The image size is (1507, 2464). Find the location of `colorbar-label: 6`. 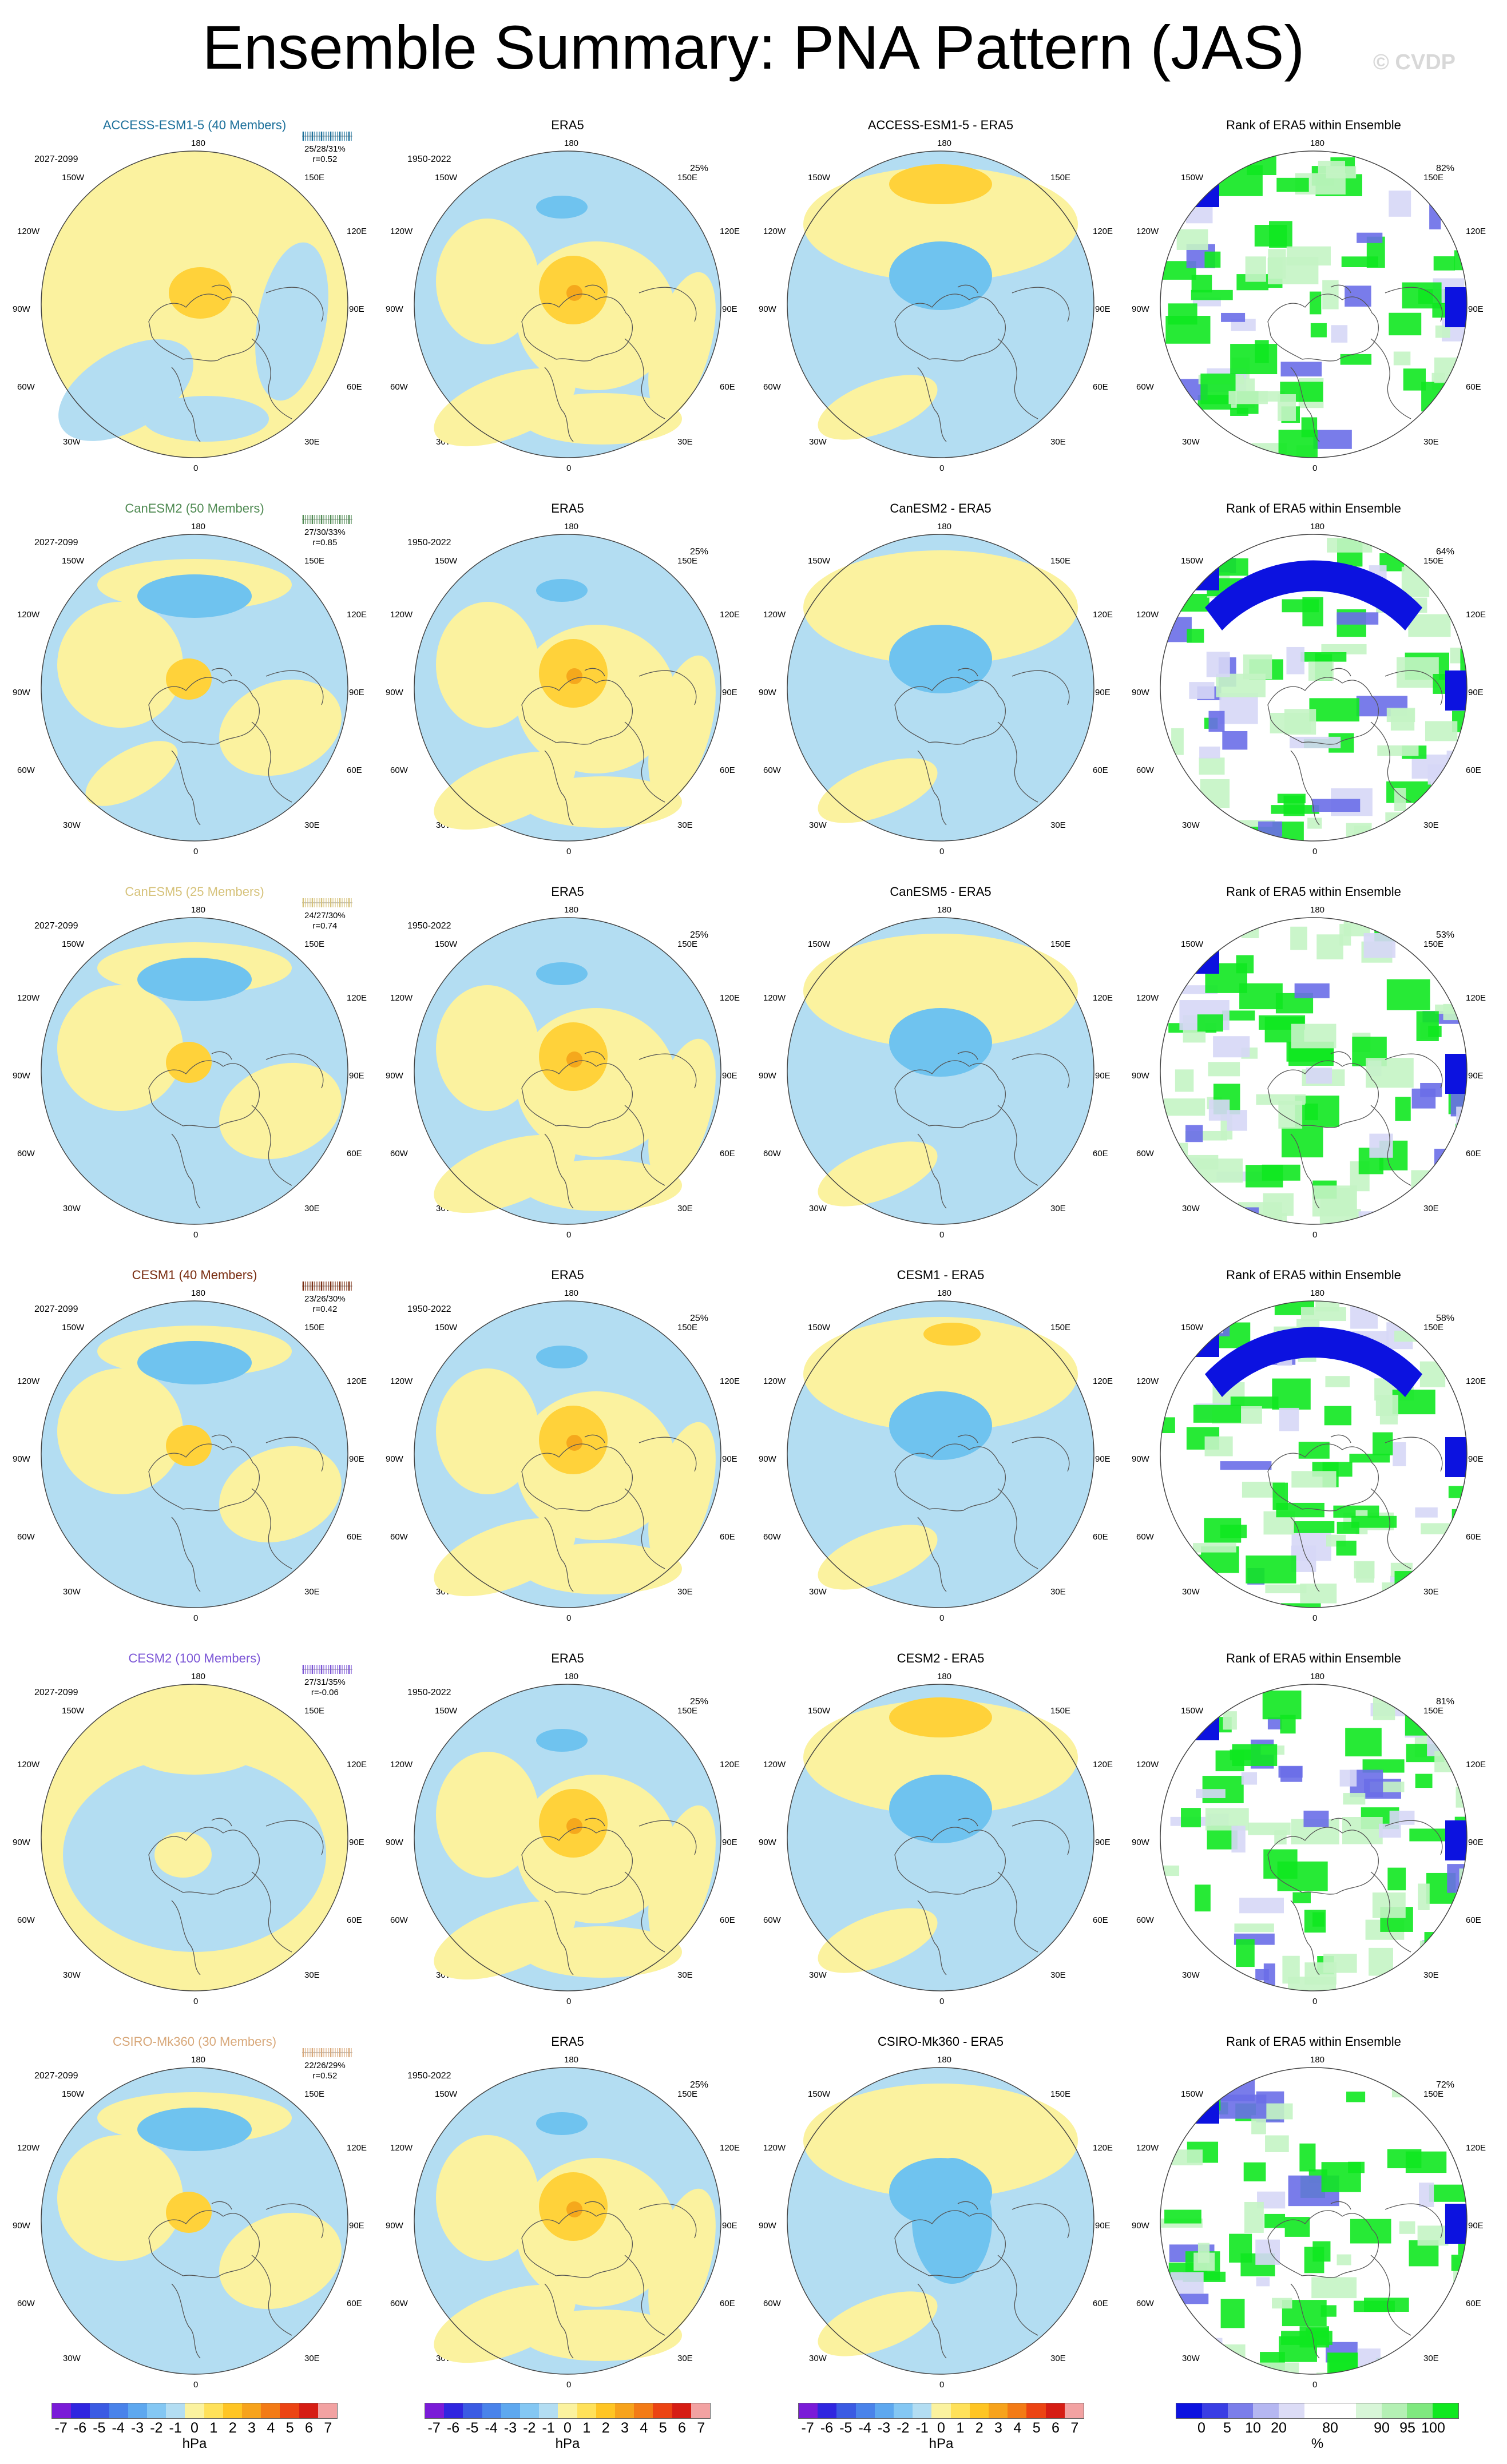

colorbar-label: 6 is located at coordinates (309, 2428).